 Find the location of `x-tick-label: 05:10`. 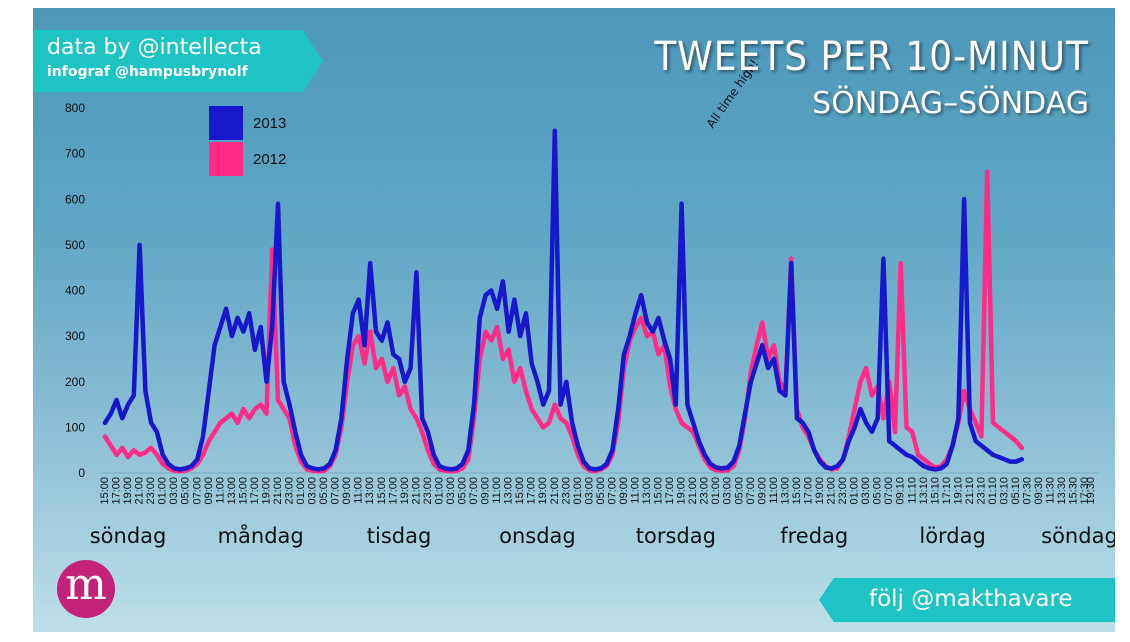

x-tick-label: 05:10 is located at coordinates (1016, 491).